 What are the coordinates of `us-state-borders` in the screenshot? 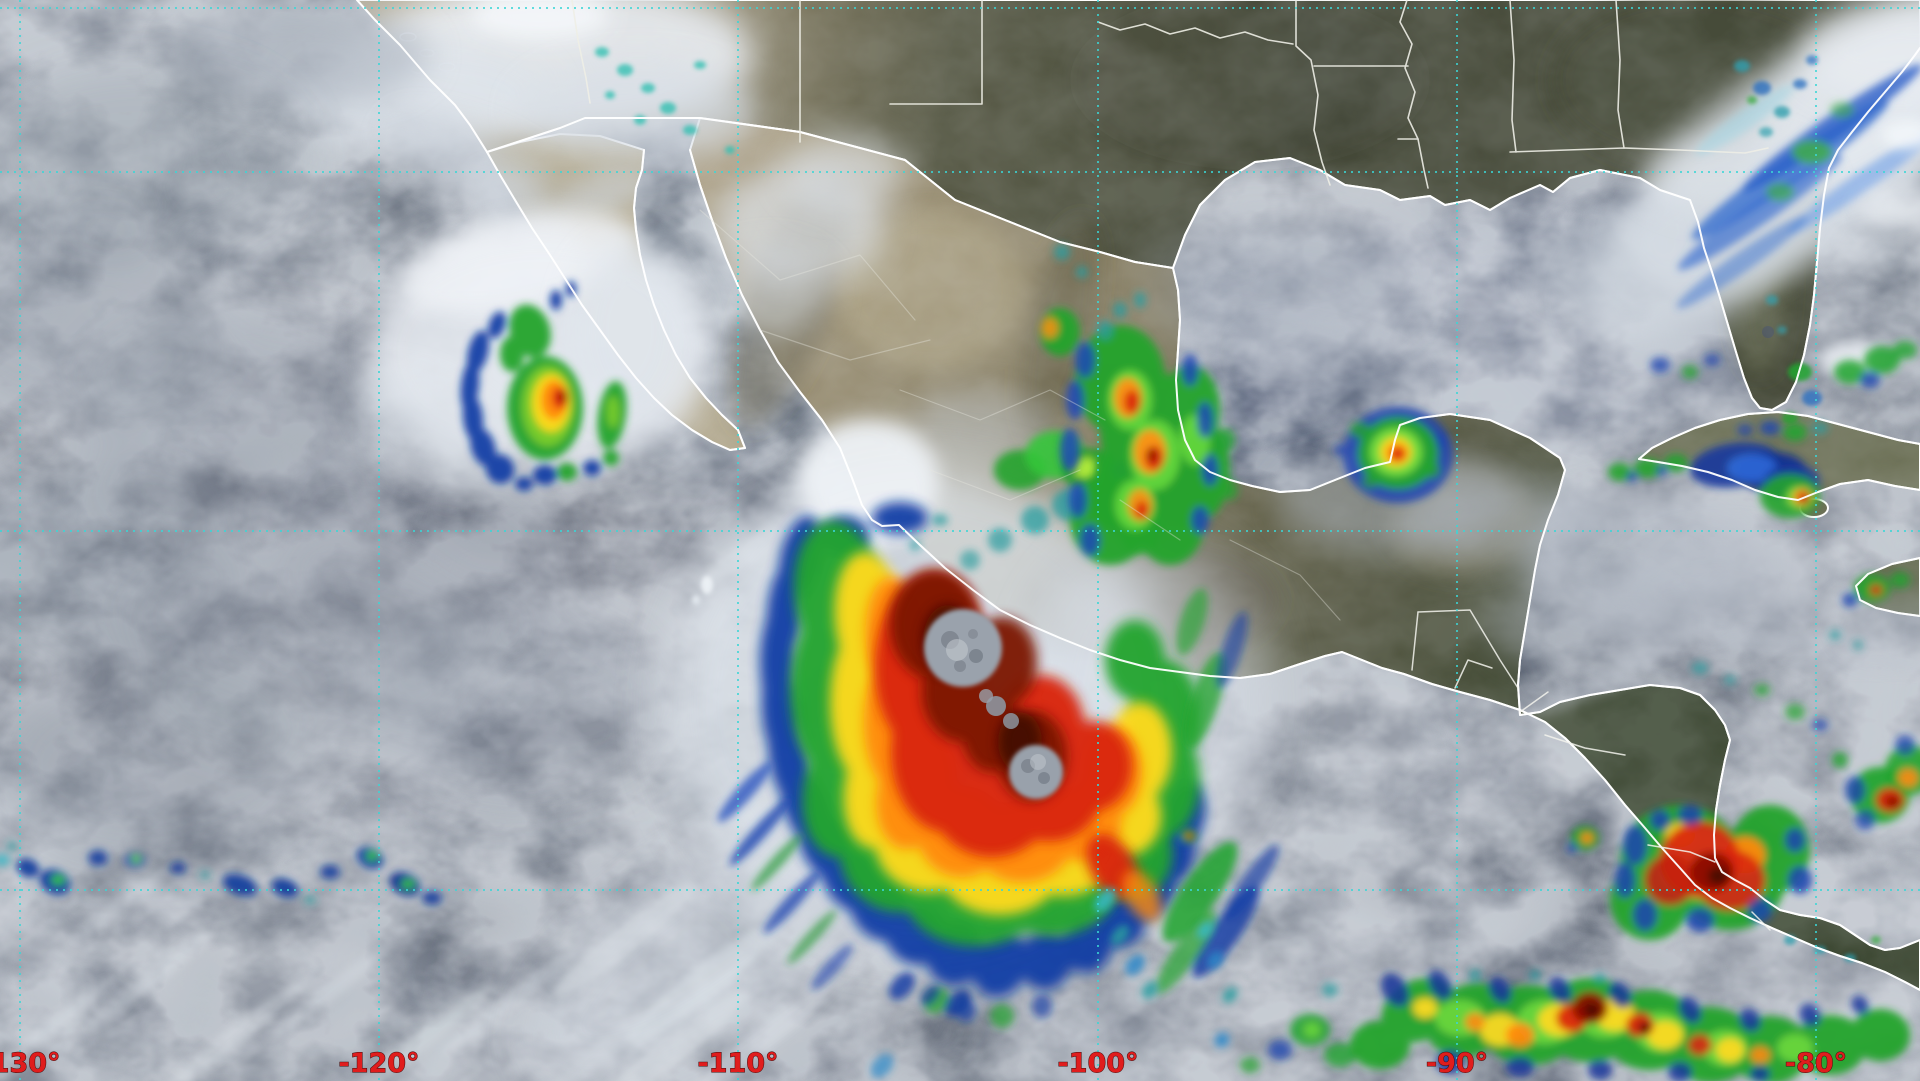 It's located at (1170, 94).